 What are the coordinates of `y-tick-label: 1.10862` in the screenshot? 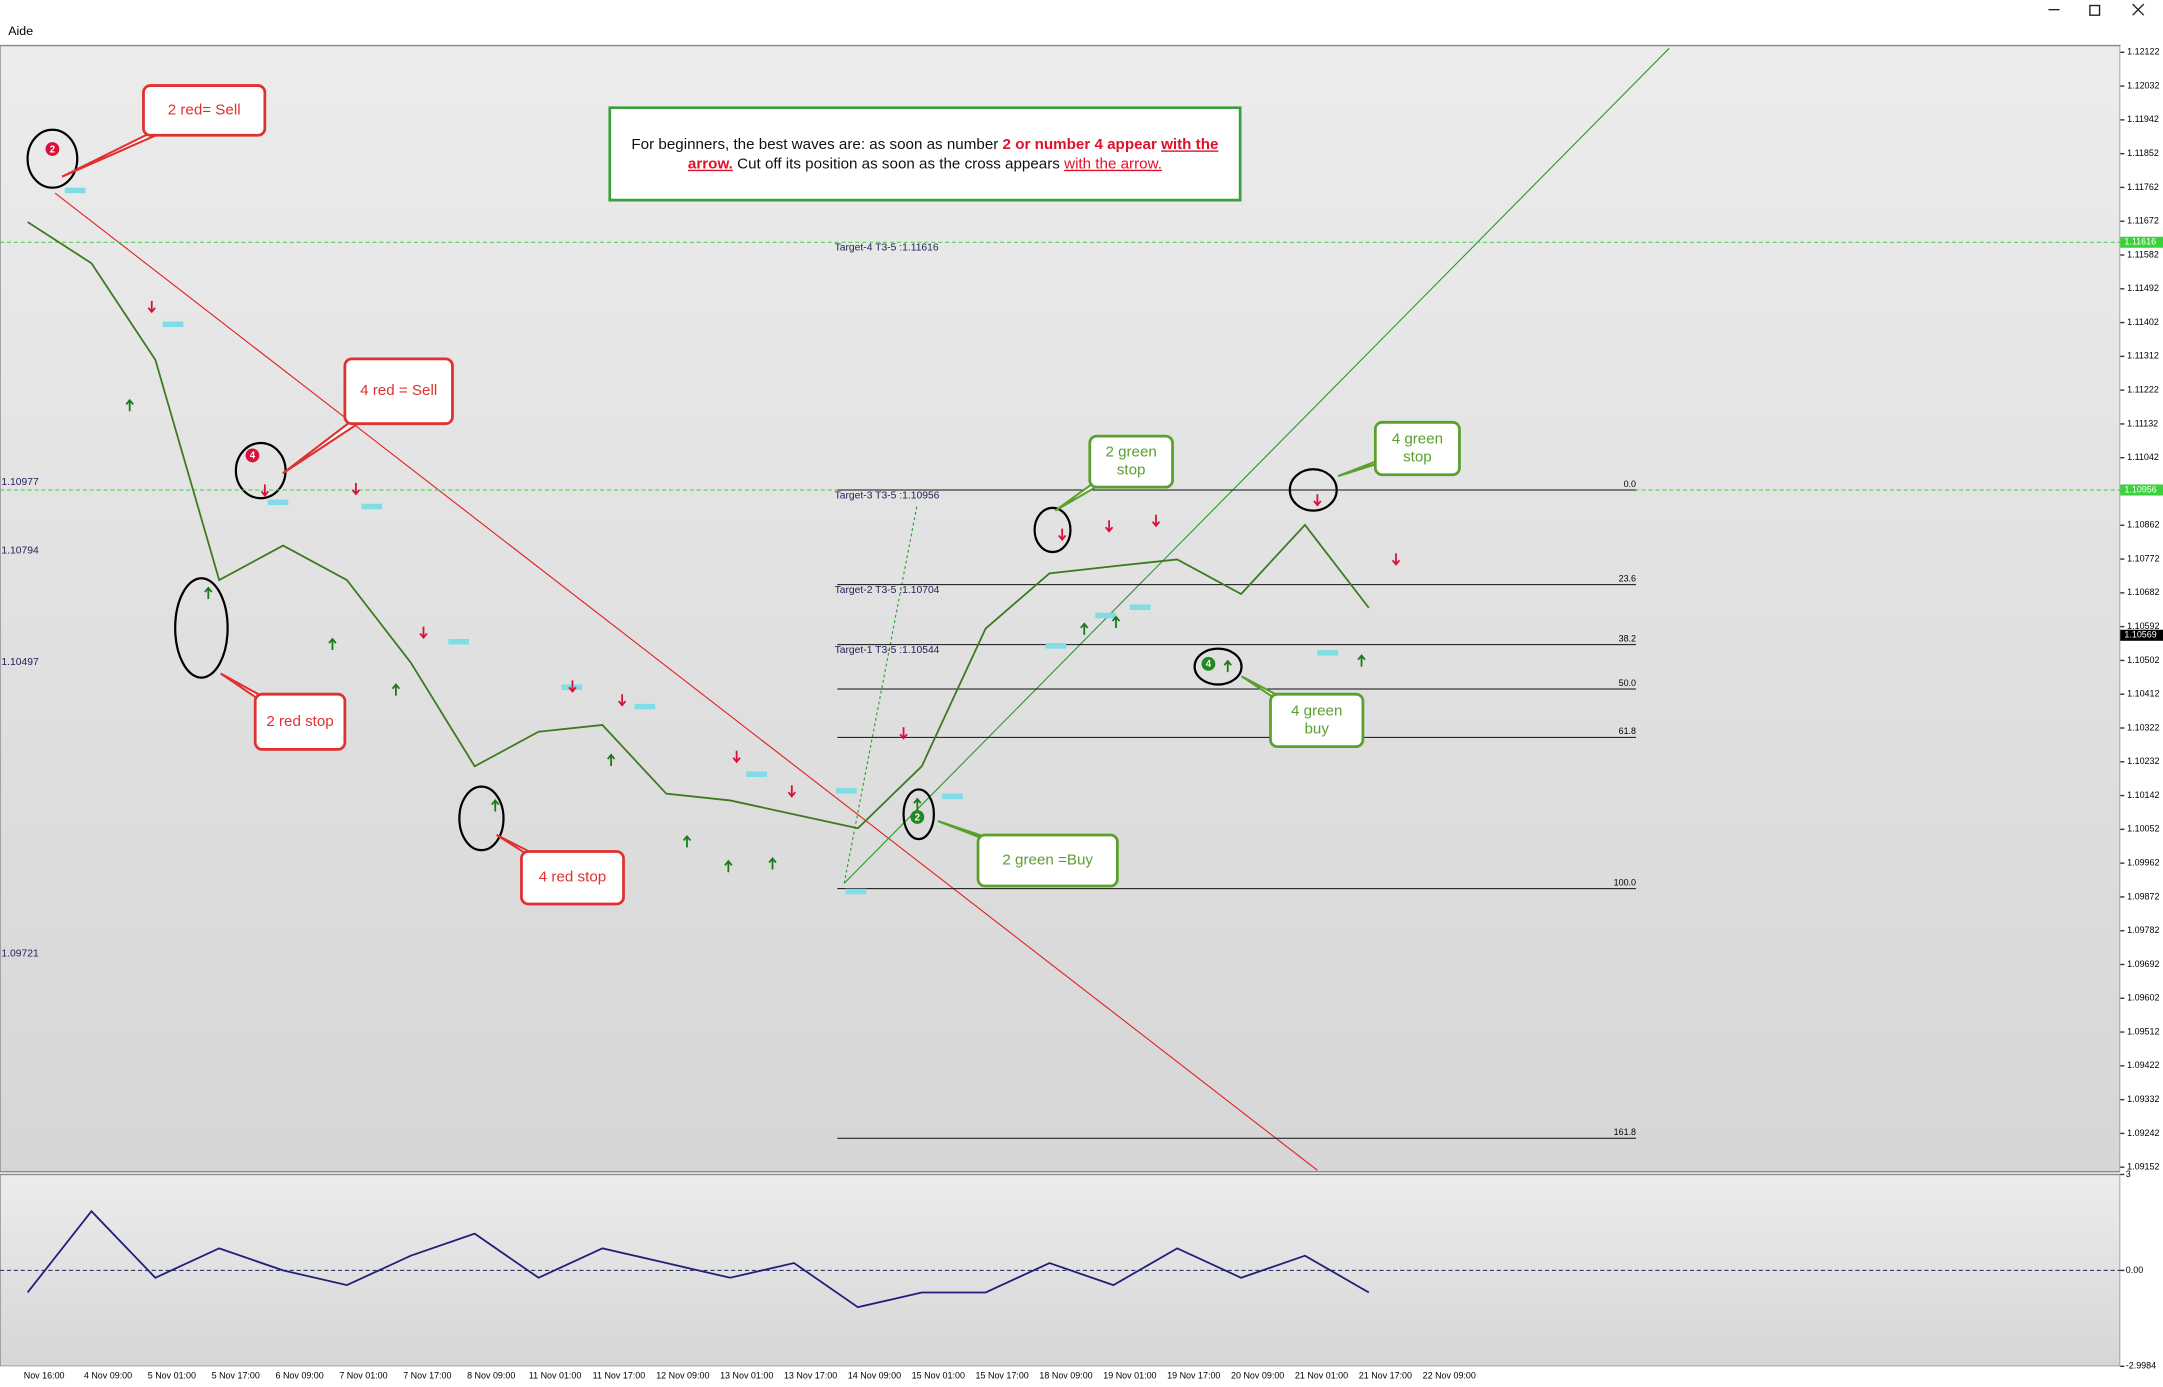 It's located at (2143, 525).